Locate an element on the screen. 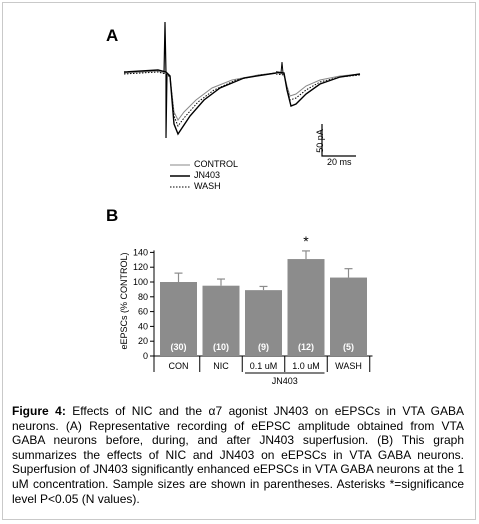 Image resolution: width=479 pixels, height=524 pixels. scale-bar-x-label: 20 ms is located at coordinates (339, 162).